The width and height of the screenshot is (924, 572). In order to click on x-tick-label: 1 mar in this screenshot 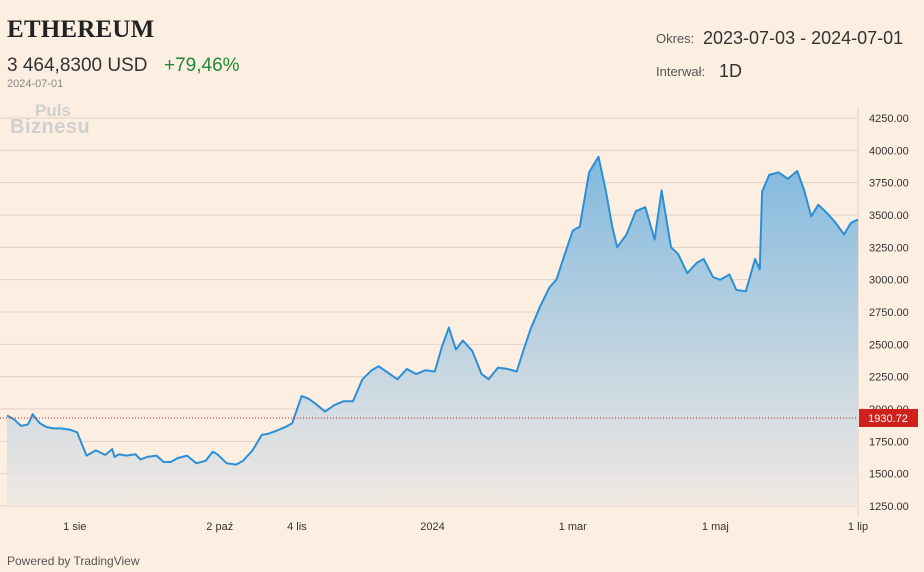, I will do `click(573, 527)`.